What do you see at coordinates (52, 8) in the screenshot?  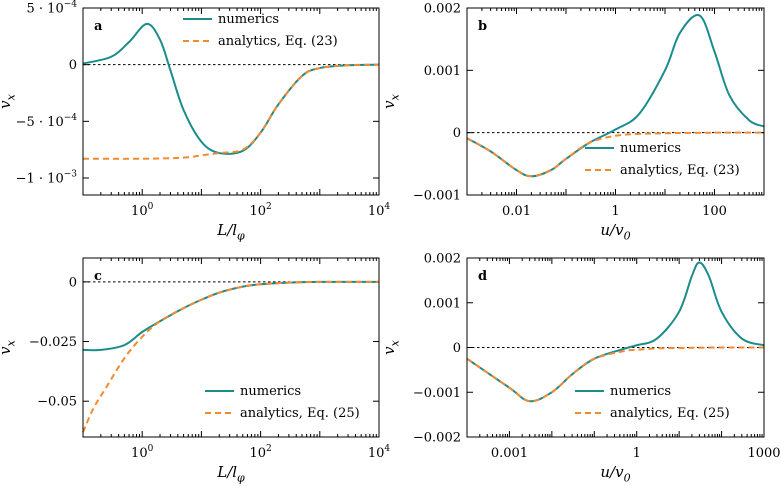 I see `y-tick-label: 5 · 10⁻⁴` at bounding box center [52, 8].